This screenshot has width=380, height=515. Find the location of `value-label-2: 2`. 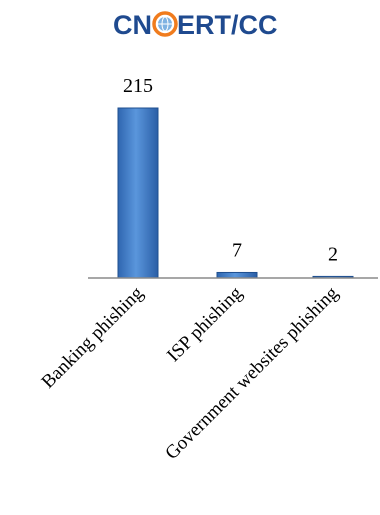

value-label-2: 2 is located at coordinates (333, 254).